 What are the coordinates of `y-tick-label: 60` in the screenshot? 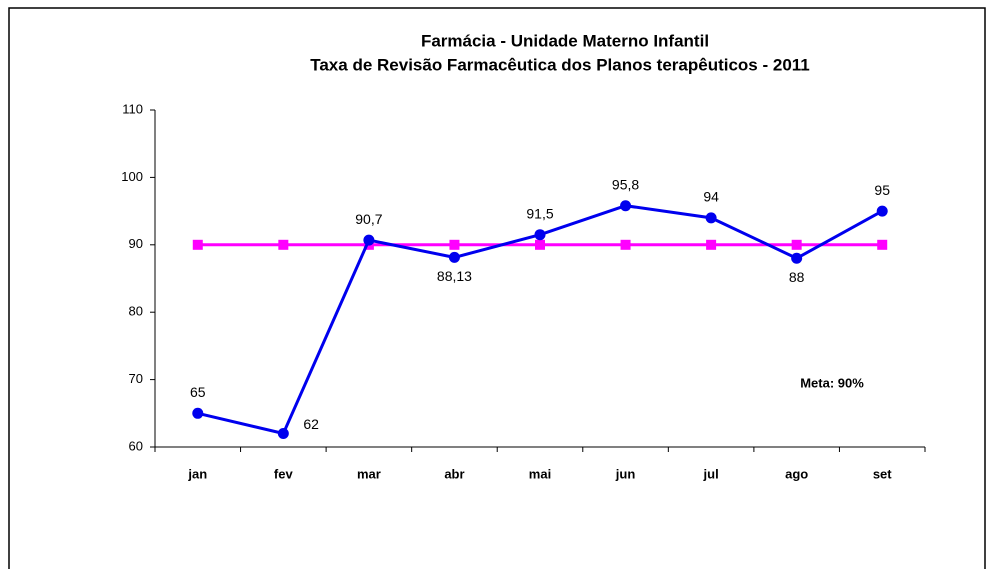 It's located at (136, 445).